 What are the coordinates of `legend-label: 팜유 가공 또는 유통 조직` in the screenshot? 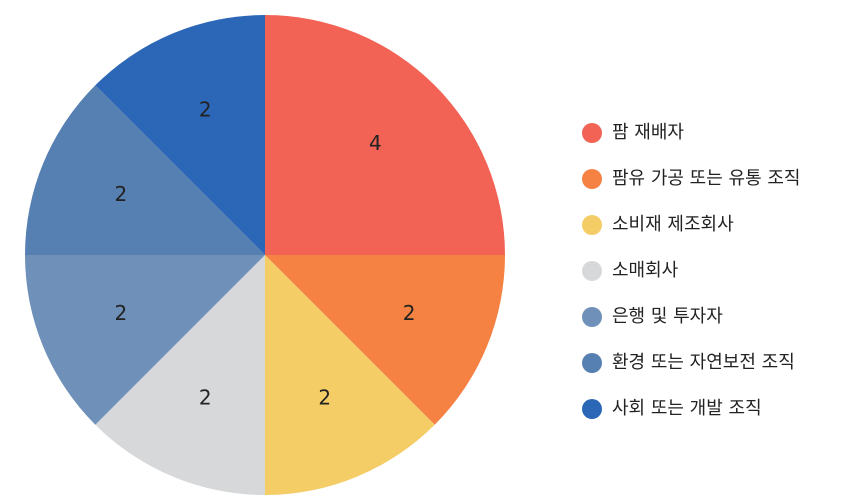 It's located at (706, 178).